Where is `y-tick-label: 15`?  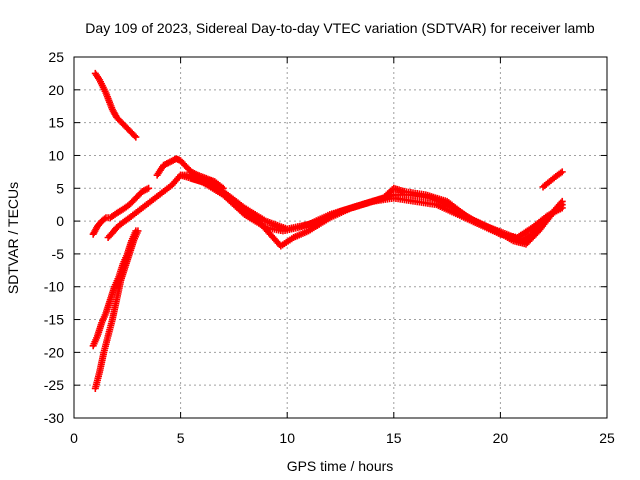
y-tick-label: 15 is located at coordinates (56, 123).